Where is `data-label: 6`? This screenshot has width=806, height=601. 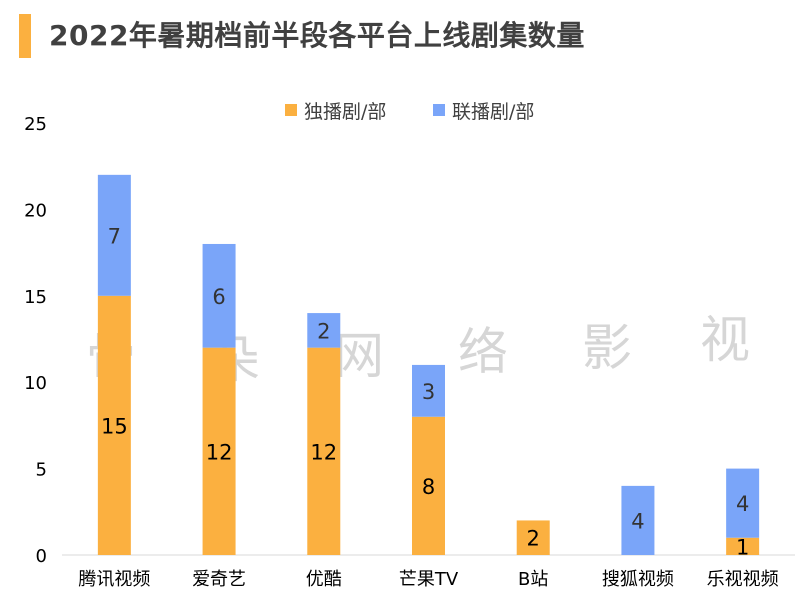
data-label: 6 is located at coordinates (218, 297).